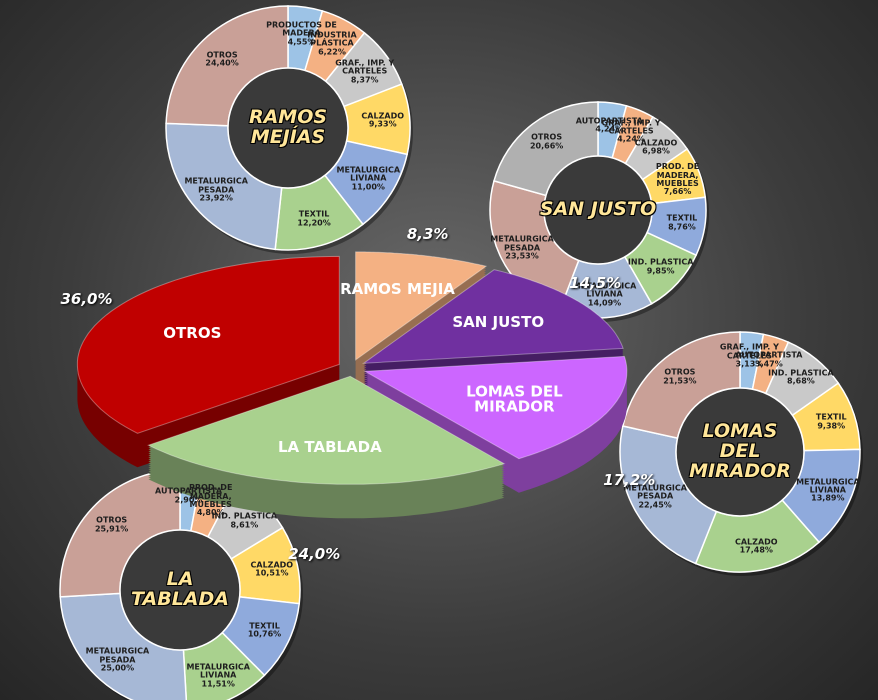 The width and height of the screenshot is (878, 700). Describe the element at coordinates (332, 51) in the screenshot. I see `slice-value: 6,22%` at that location.